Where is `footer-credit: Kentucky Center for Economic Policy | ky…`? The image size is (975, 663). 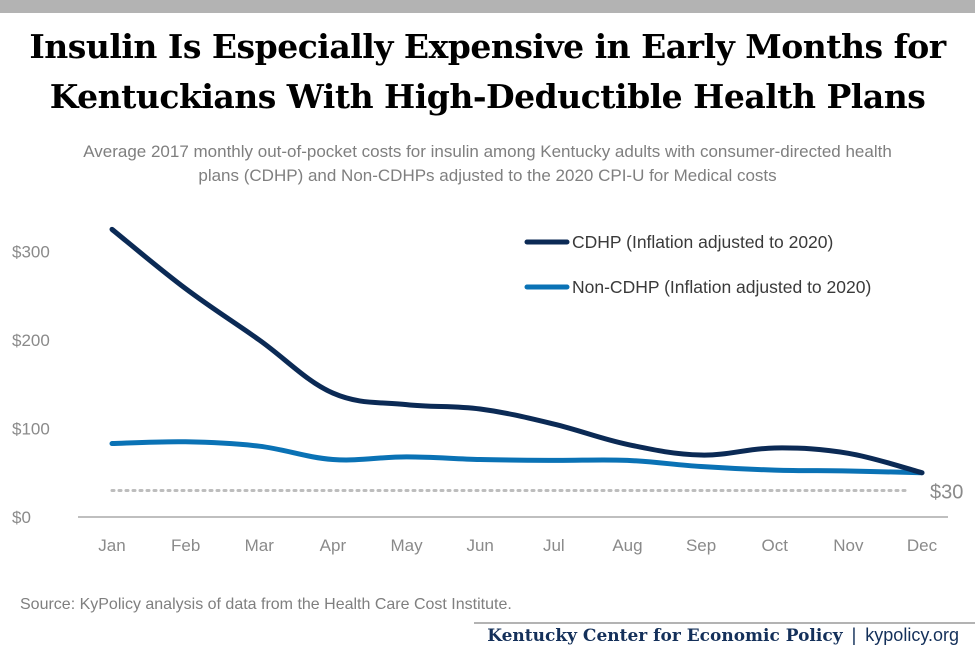 footer-credit: Kentucky Center for Economic Policy | ky… is located at coordinates (723, 635).